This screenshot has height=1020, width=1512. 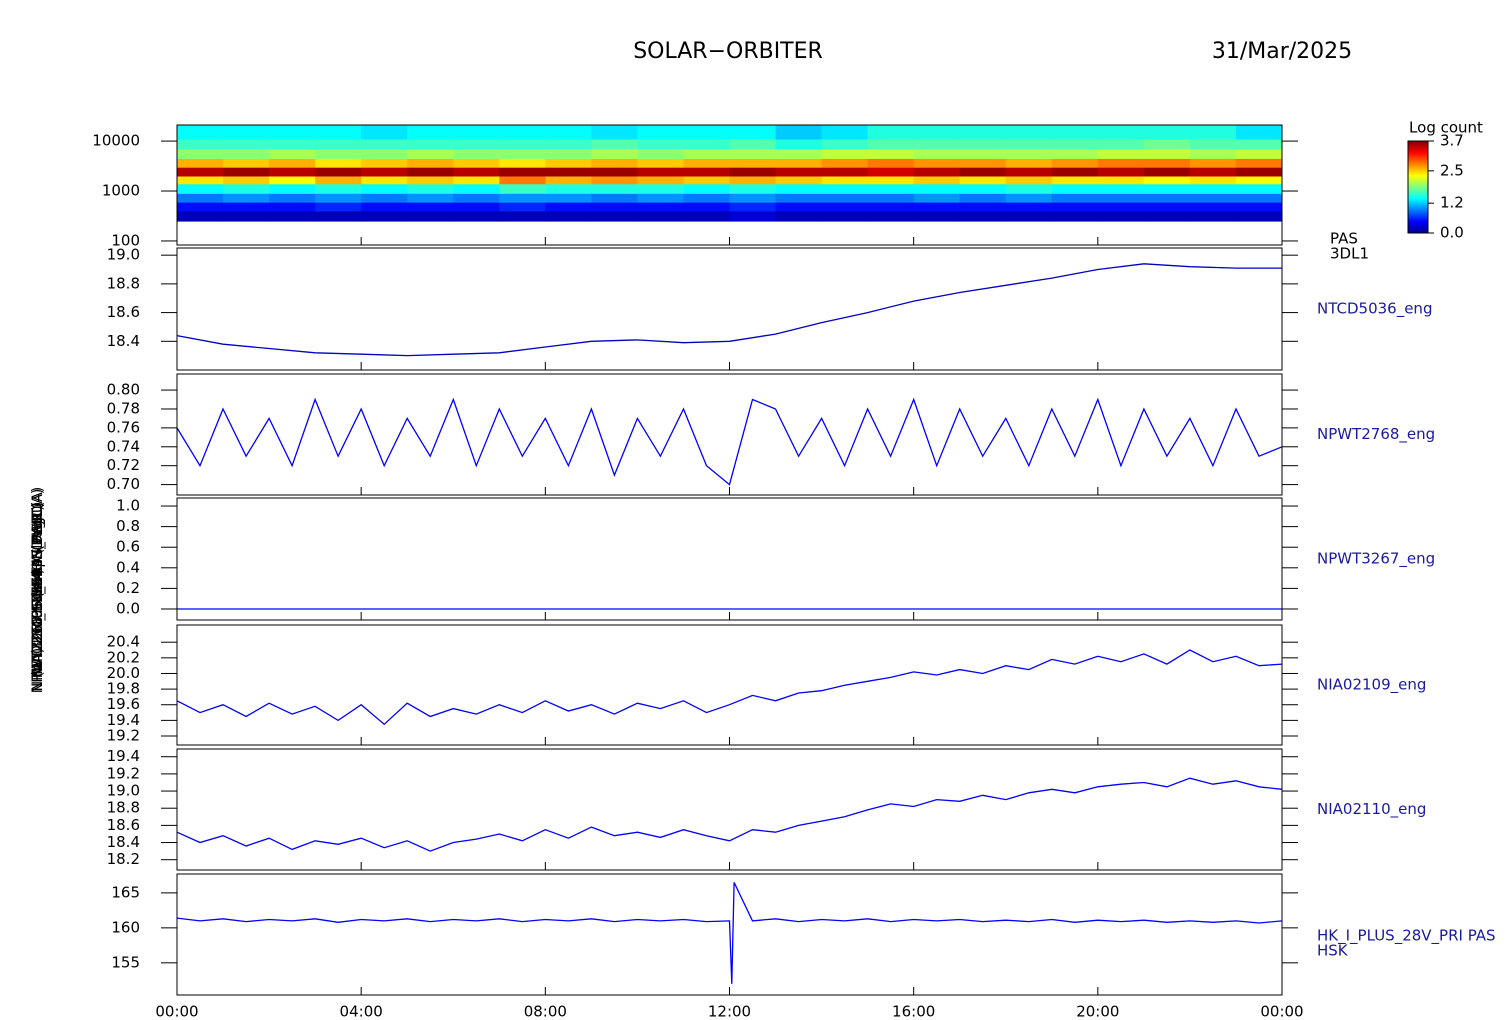 What do you see at coordinates (116, 141) in the screenshot?
I see `y-tick-label: 10000` at bounding box center [116, 141].